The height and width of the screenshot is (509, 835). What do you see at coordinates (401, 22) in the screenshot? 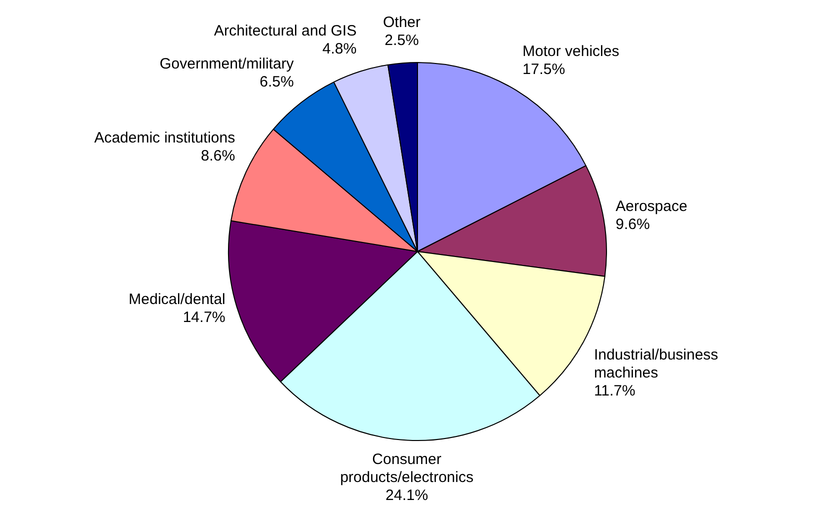
I see `slice-label: Other` at bounding box center [401, 22].